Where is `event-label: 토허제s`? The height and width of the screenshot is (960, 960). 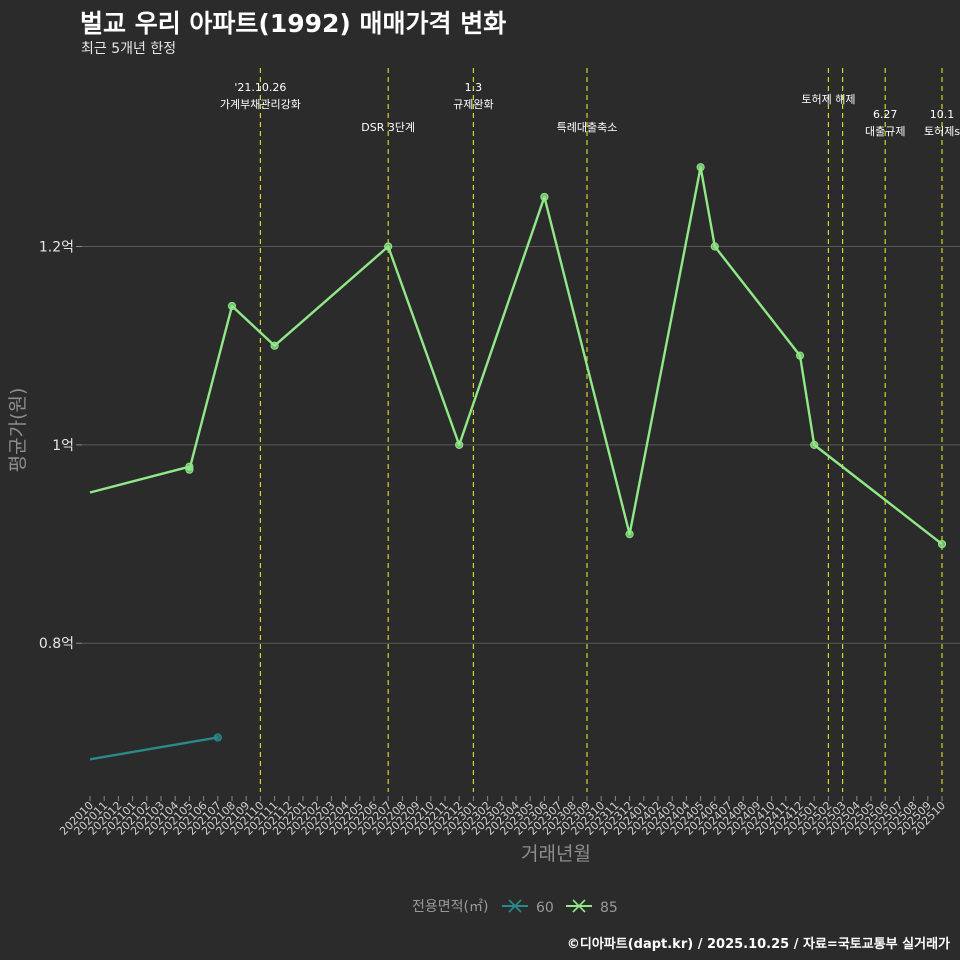 event-label: 토허제s is located at coordinates (942, 131).